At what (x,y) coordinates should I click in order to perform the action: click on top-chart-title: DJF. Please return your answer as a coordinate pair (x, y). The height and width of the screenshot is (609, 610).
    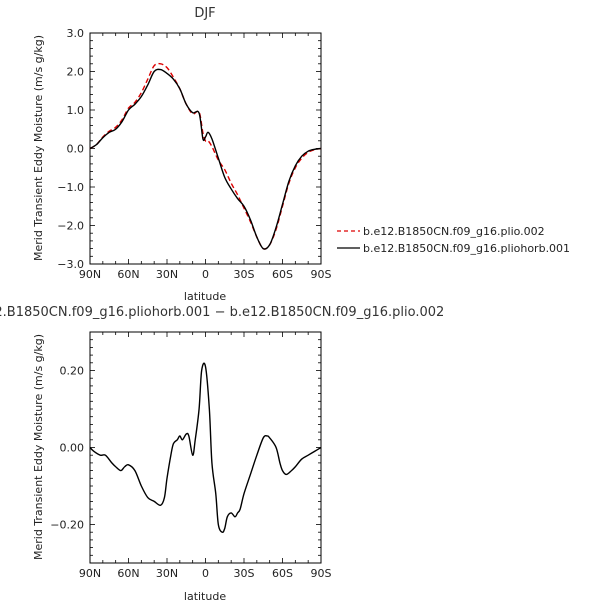
    Looking at the image, I should click on (204, 13).